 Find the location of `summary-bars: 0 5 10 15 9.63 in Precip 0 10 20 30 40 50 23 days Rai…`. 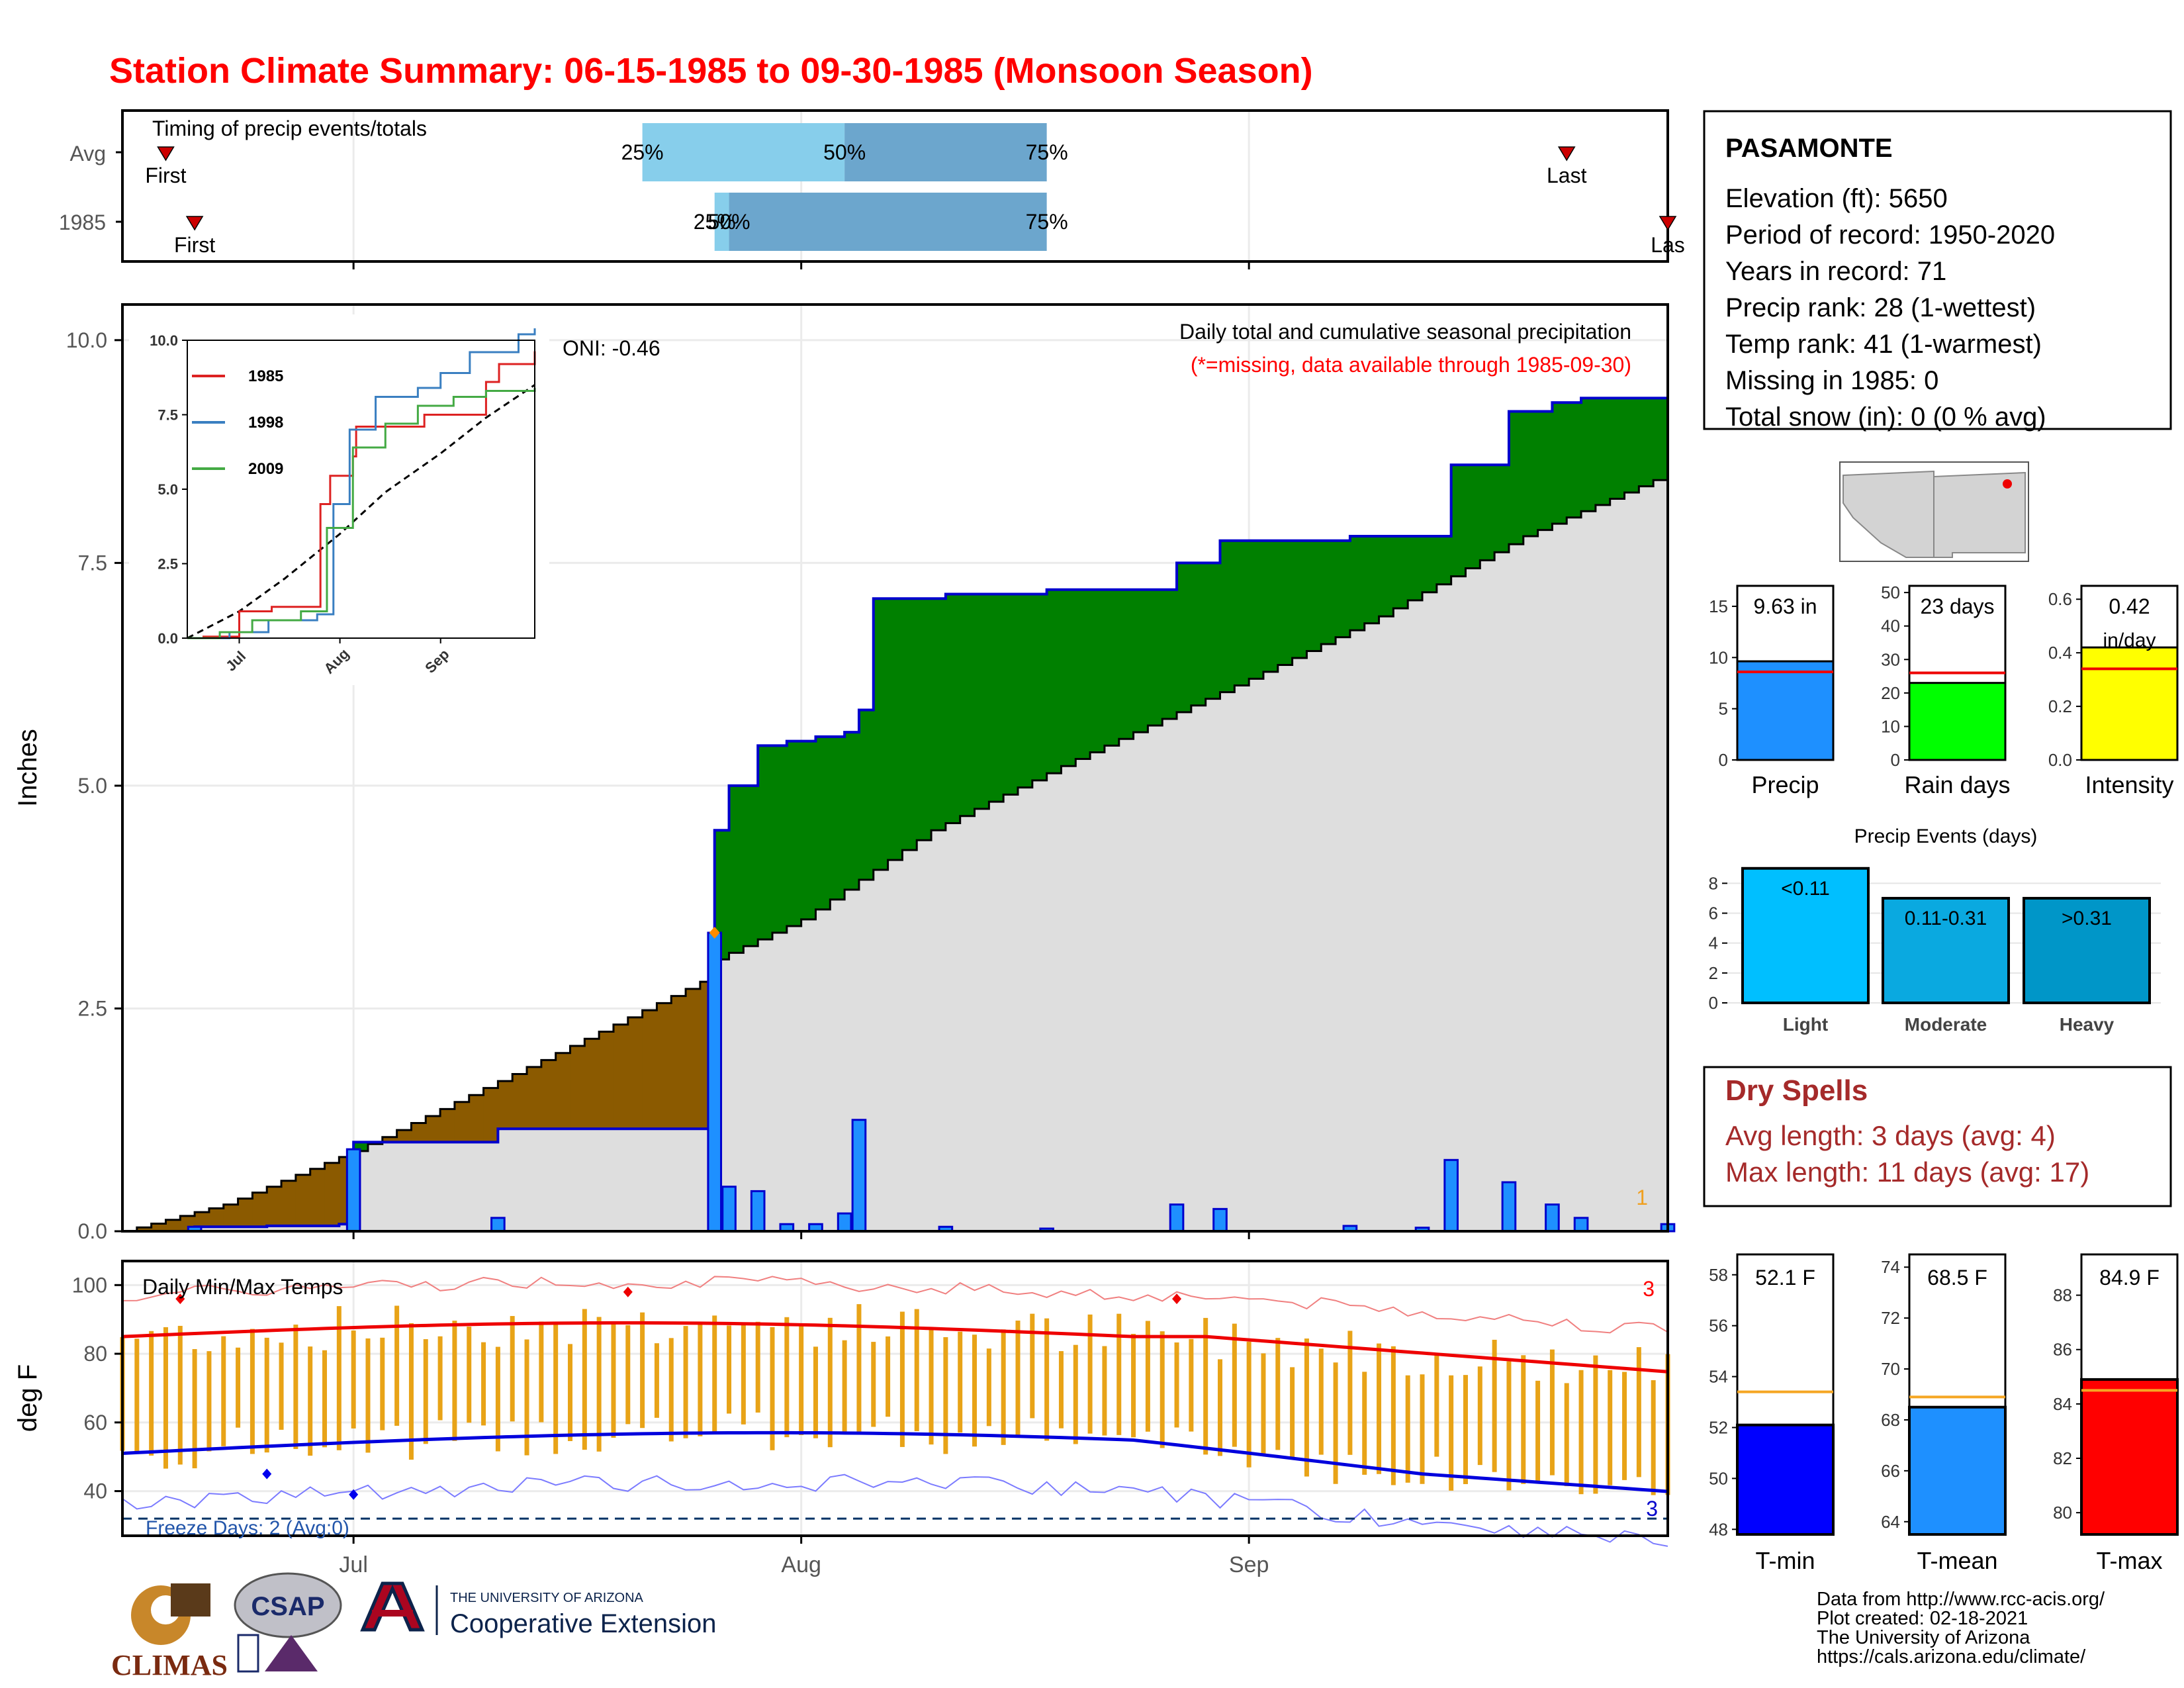

summary-bars: 0 5 10 15 9.63 in Precip 0 10 20 30 40 50 23 days Rai… is located at coordinates (1944, 690).